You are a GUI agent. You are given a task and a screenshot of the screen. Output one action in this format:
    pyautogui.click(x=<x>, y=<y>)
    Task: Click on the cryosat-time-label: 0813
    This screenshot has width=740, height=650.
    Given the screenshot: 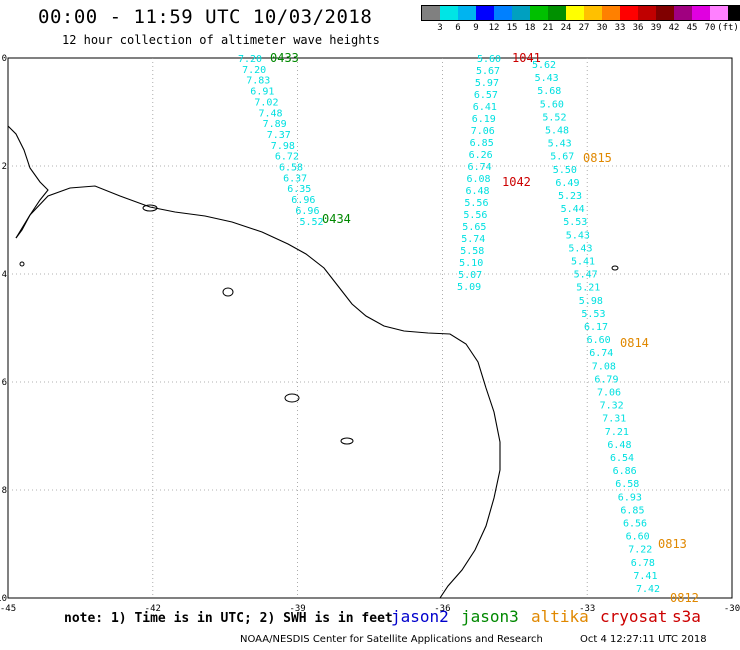 What is the action you would take?
    pyautogui.click(x=672, y=544)
    